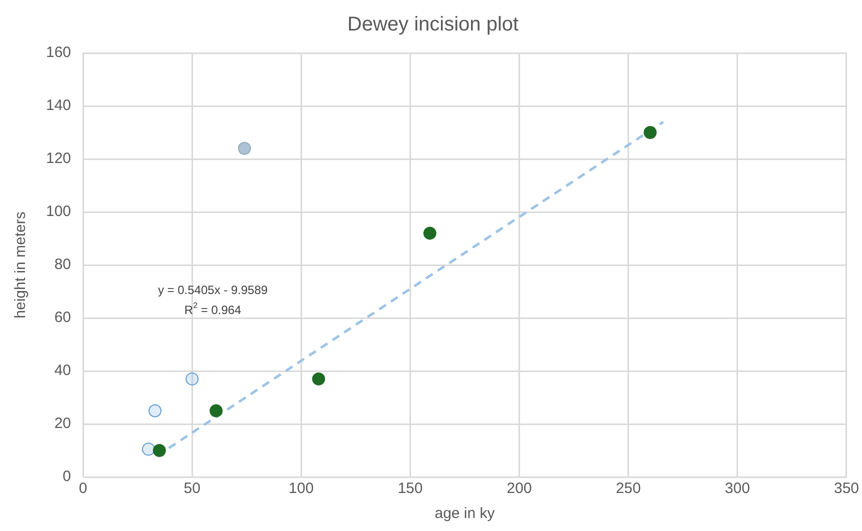  I want to click on y-tick-label: 160, so click(59, 53).